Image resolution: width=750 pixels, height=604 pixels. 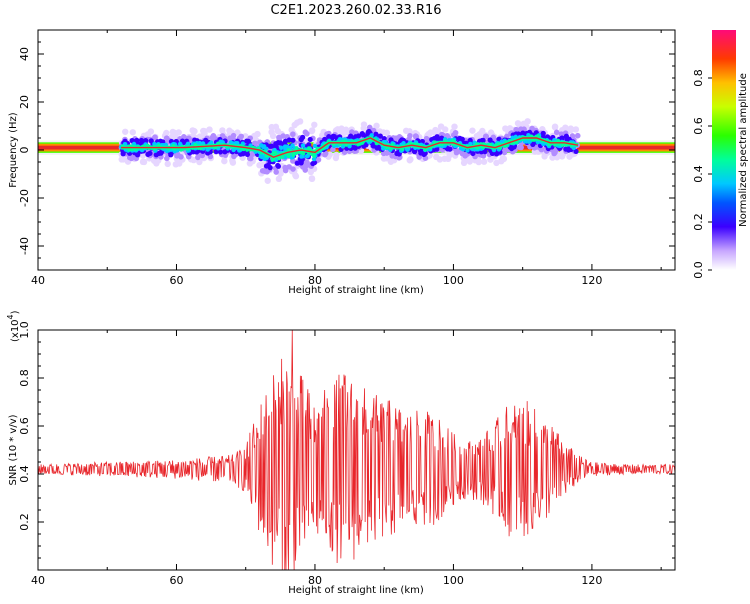 I want to click on spectrogram-y-tick-label: 40, so click(x=24, y=54).